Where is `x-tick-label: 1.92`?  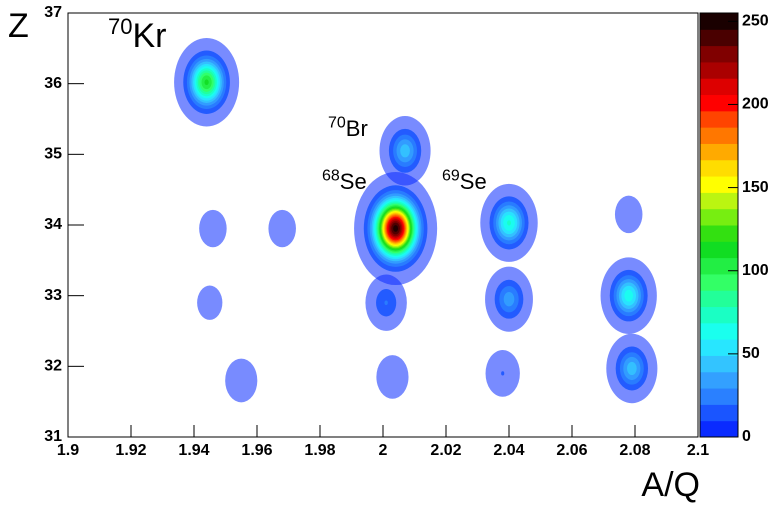 x-tick-label: 1.92 is located at coordinates (130, 450).